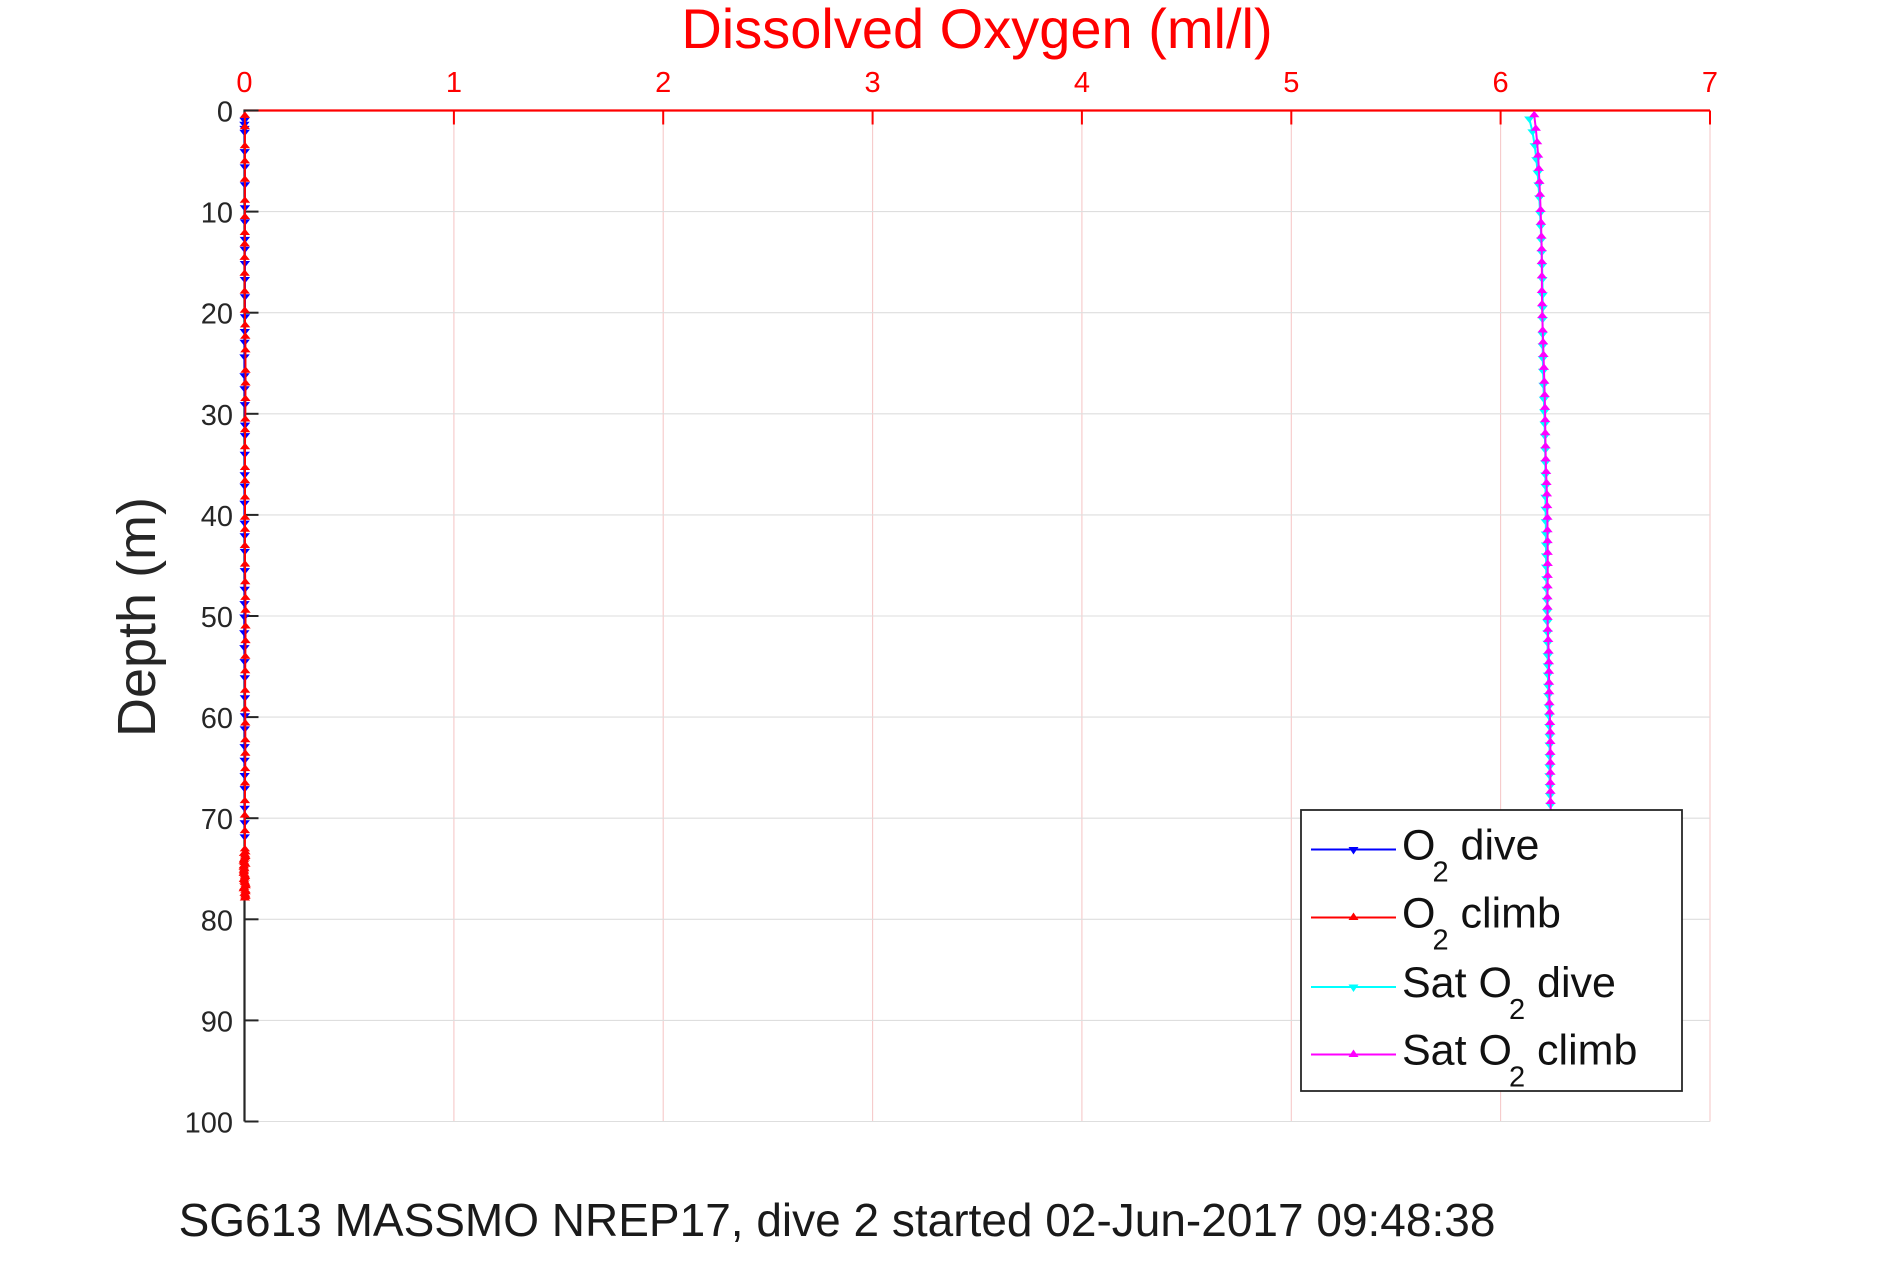 The width and height of the screenshot is (1890, 1265). I want to click on svg-text: 6, so click(1501, 83).